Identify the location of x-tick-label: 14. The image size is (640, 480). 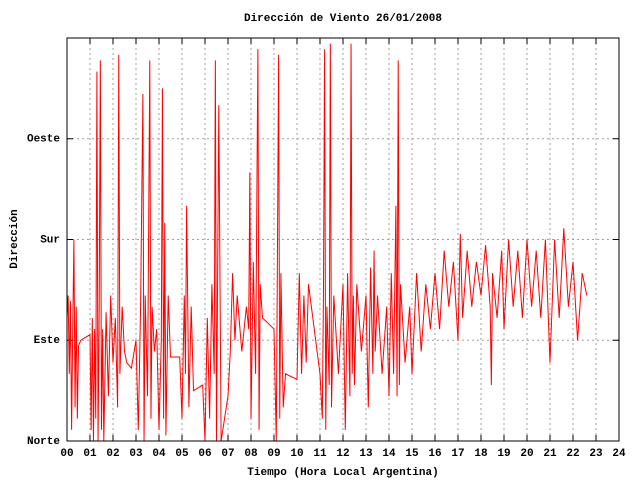
(389, 454).